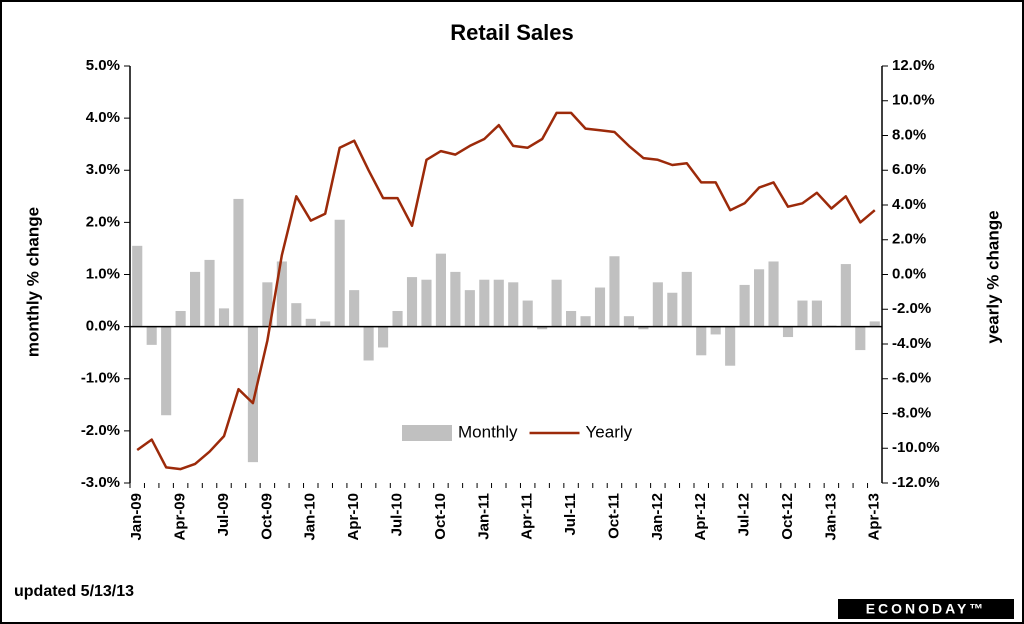 This screenshot has width=1024, height=624. I want to click on y-tick-label: -2.0%, so click(100, 430).